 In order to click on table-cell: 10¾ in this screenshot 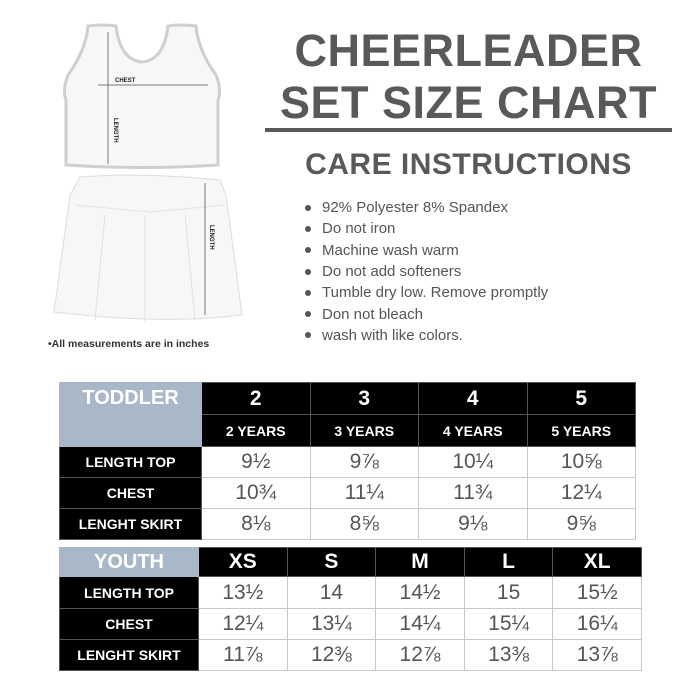, I will do `click(256, 493)`.